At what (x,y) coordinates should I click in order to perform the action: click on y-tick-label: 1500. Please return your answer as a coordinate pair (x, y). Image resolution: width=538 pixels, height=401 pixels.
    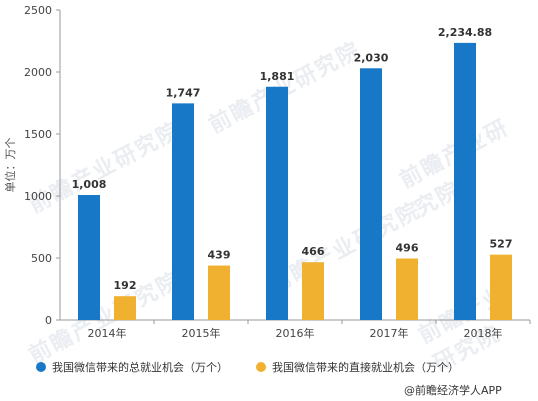
    Looking at the image, I should click on (38, 134).